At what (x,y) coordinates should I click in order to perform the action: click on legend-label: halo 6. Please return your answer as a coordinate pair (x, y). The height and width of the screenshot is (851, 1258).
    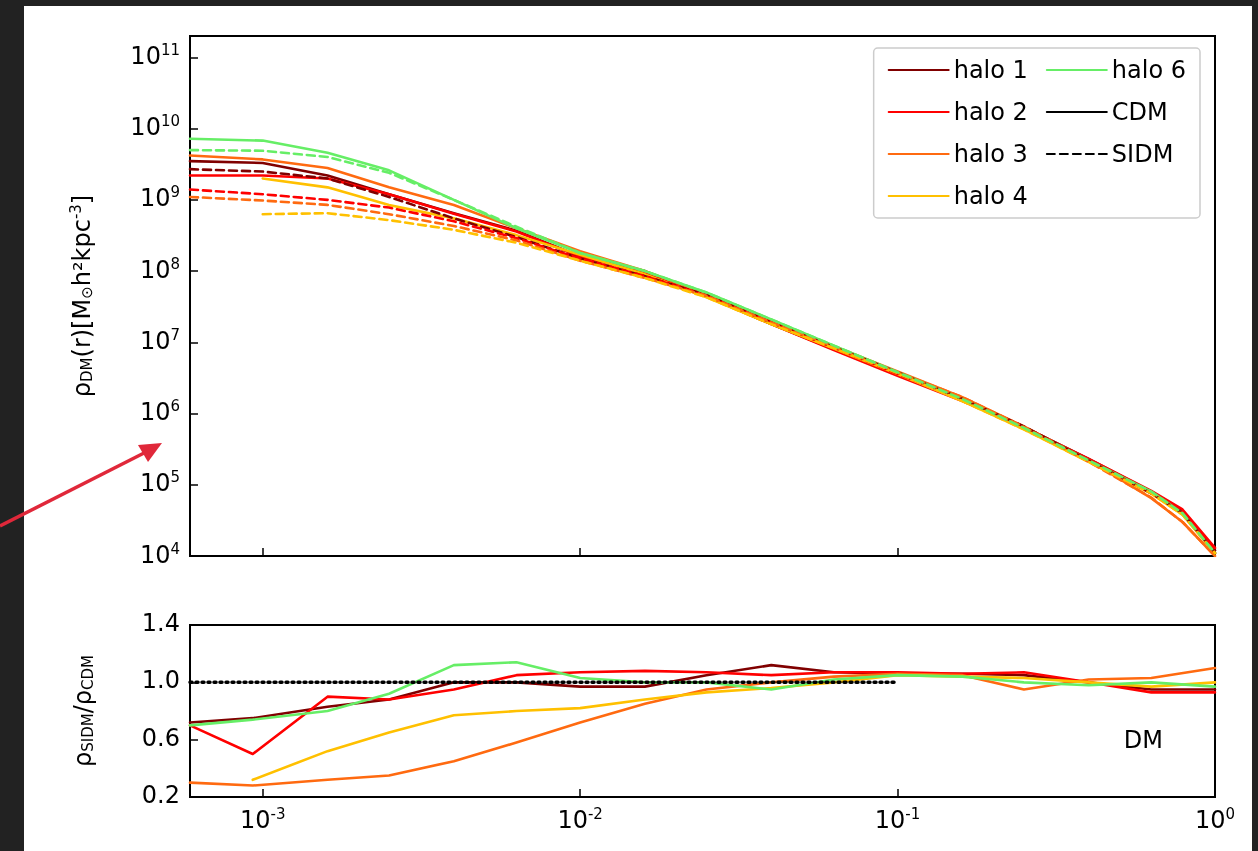
    Looking at the image, I should click on (1148, 70).